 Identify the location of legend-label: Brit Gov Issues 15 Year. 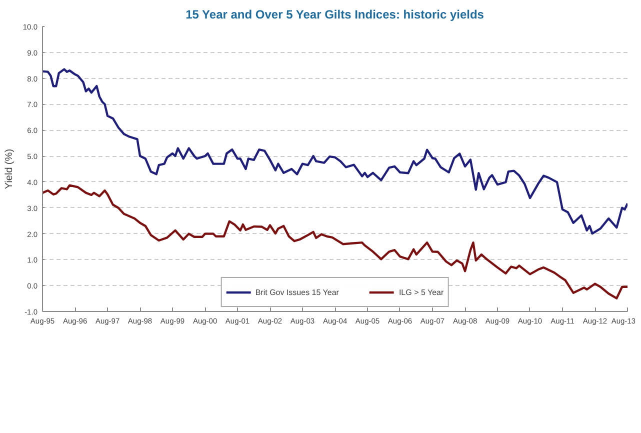
(297, 292).